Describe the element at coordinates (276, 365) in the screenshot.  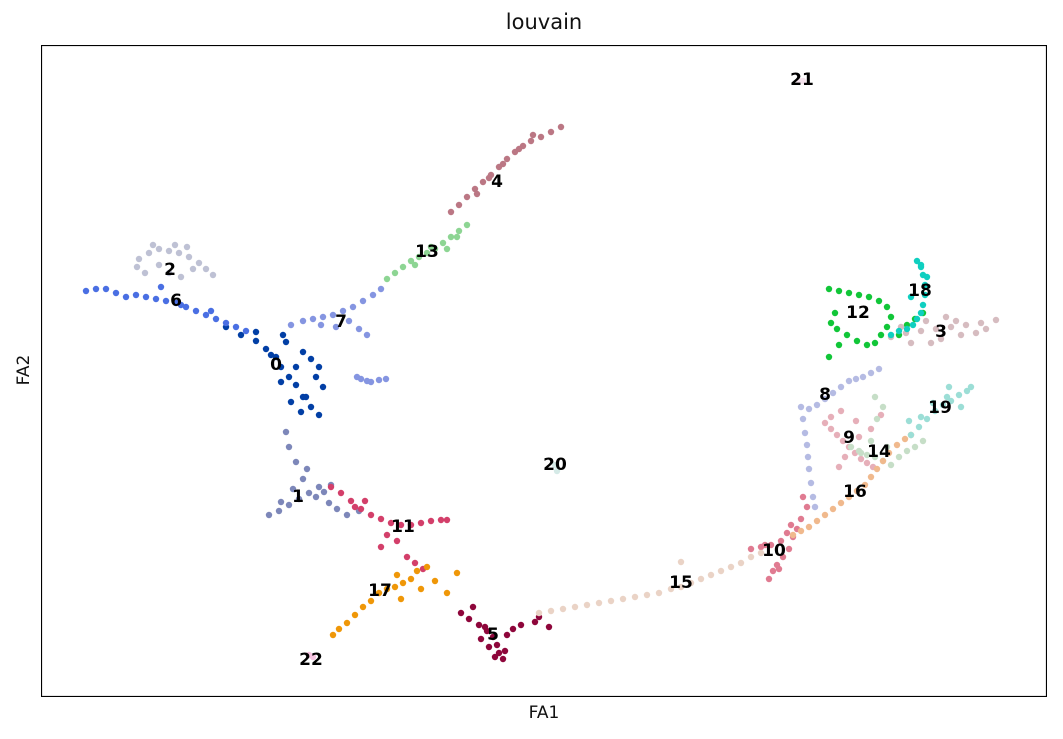
I see `cluster-label-0: 0` at that location.